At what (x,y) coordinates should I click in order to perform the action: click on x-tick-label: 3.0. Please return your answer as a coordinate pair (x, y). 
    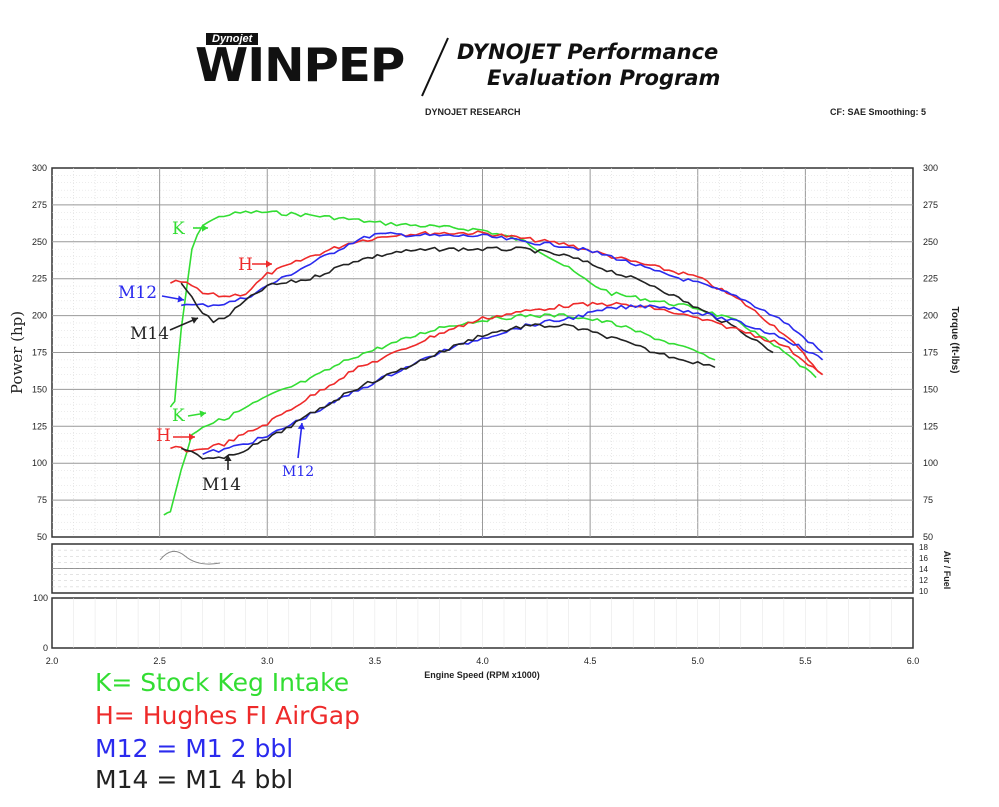
    Looking at the image, I should click on (267, 661).